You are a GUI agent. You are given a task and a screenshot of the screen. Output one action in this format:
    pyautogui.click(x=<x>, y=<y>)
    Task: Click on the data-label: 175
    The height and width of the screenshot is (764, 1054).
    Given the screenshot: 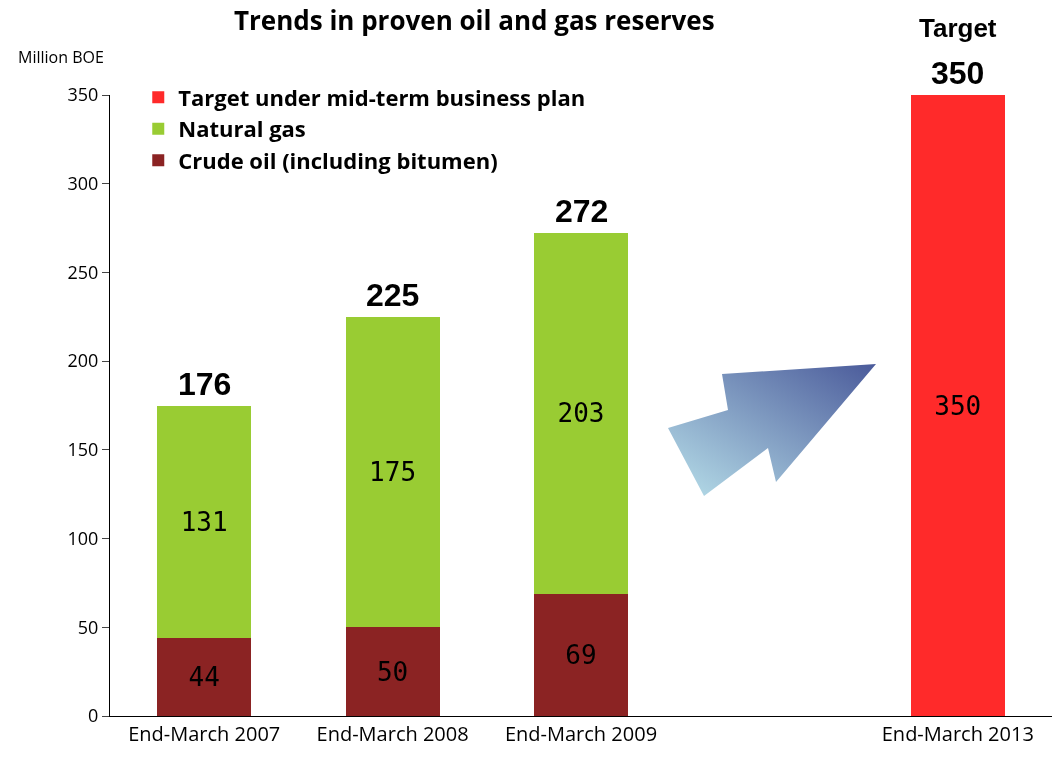 What is the action you would take?
    pyautogui.click(x=393, y=472)
    